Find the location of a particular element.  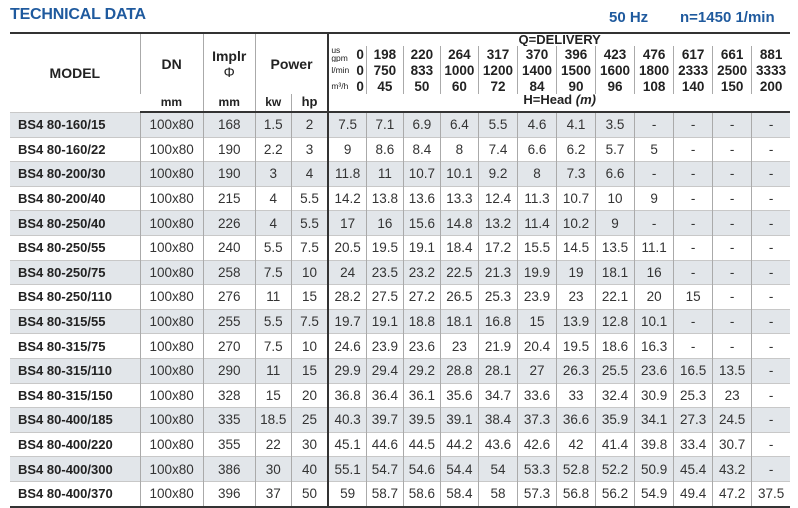

head-cell: 11.1 is located at coordinates (654, 247).